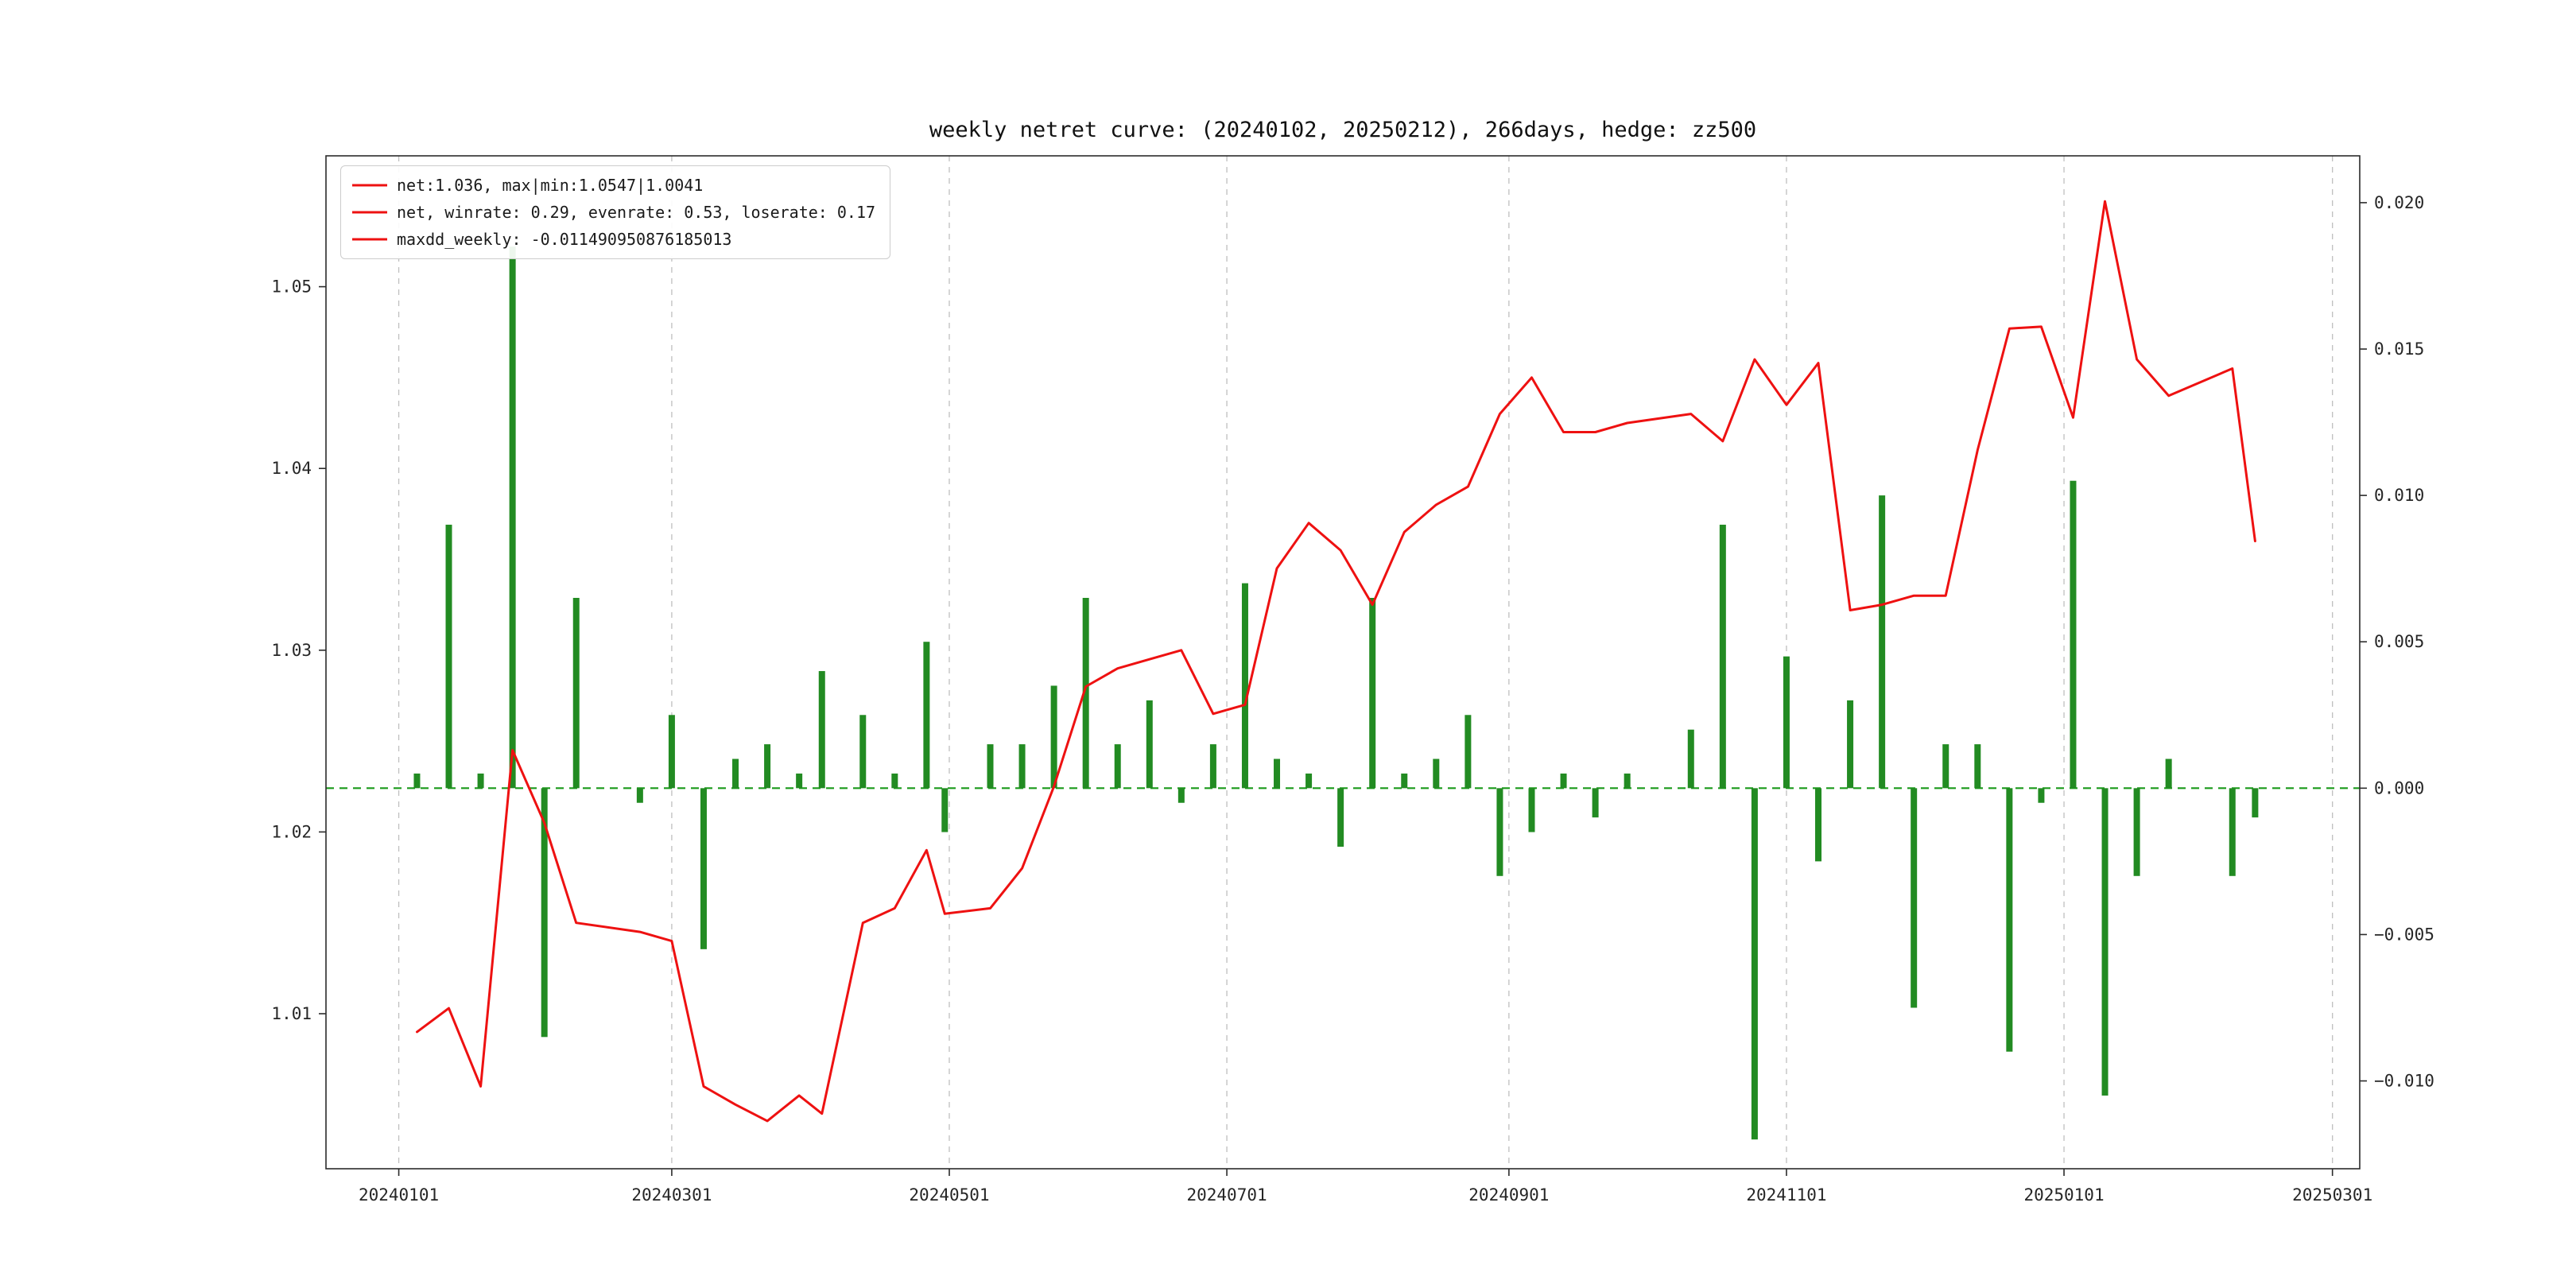 This screenshot has height=1288, width=2576. What do you see at coordinates (292, 832) in the screenshot?
I see `y-left-tick-label: 1.02` at bounding box center [292, 832].